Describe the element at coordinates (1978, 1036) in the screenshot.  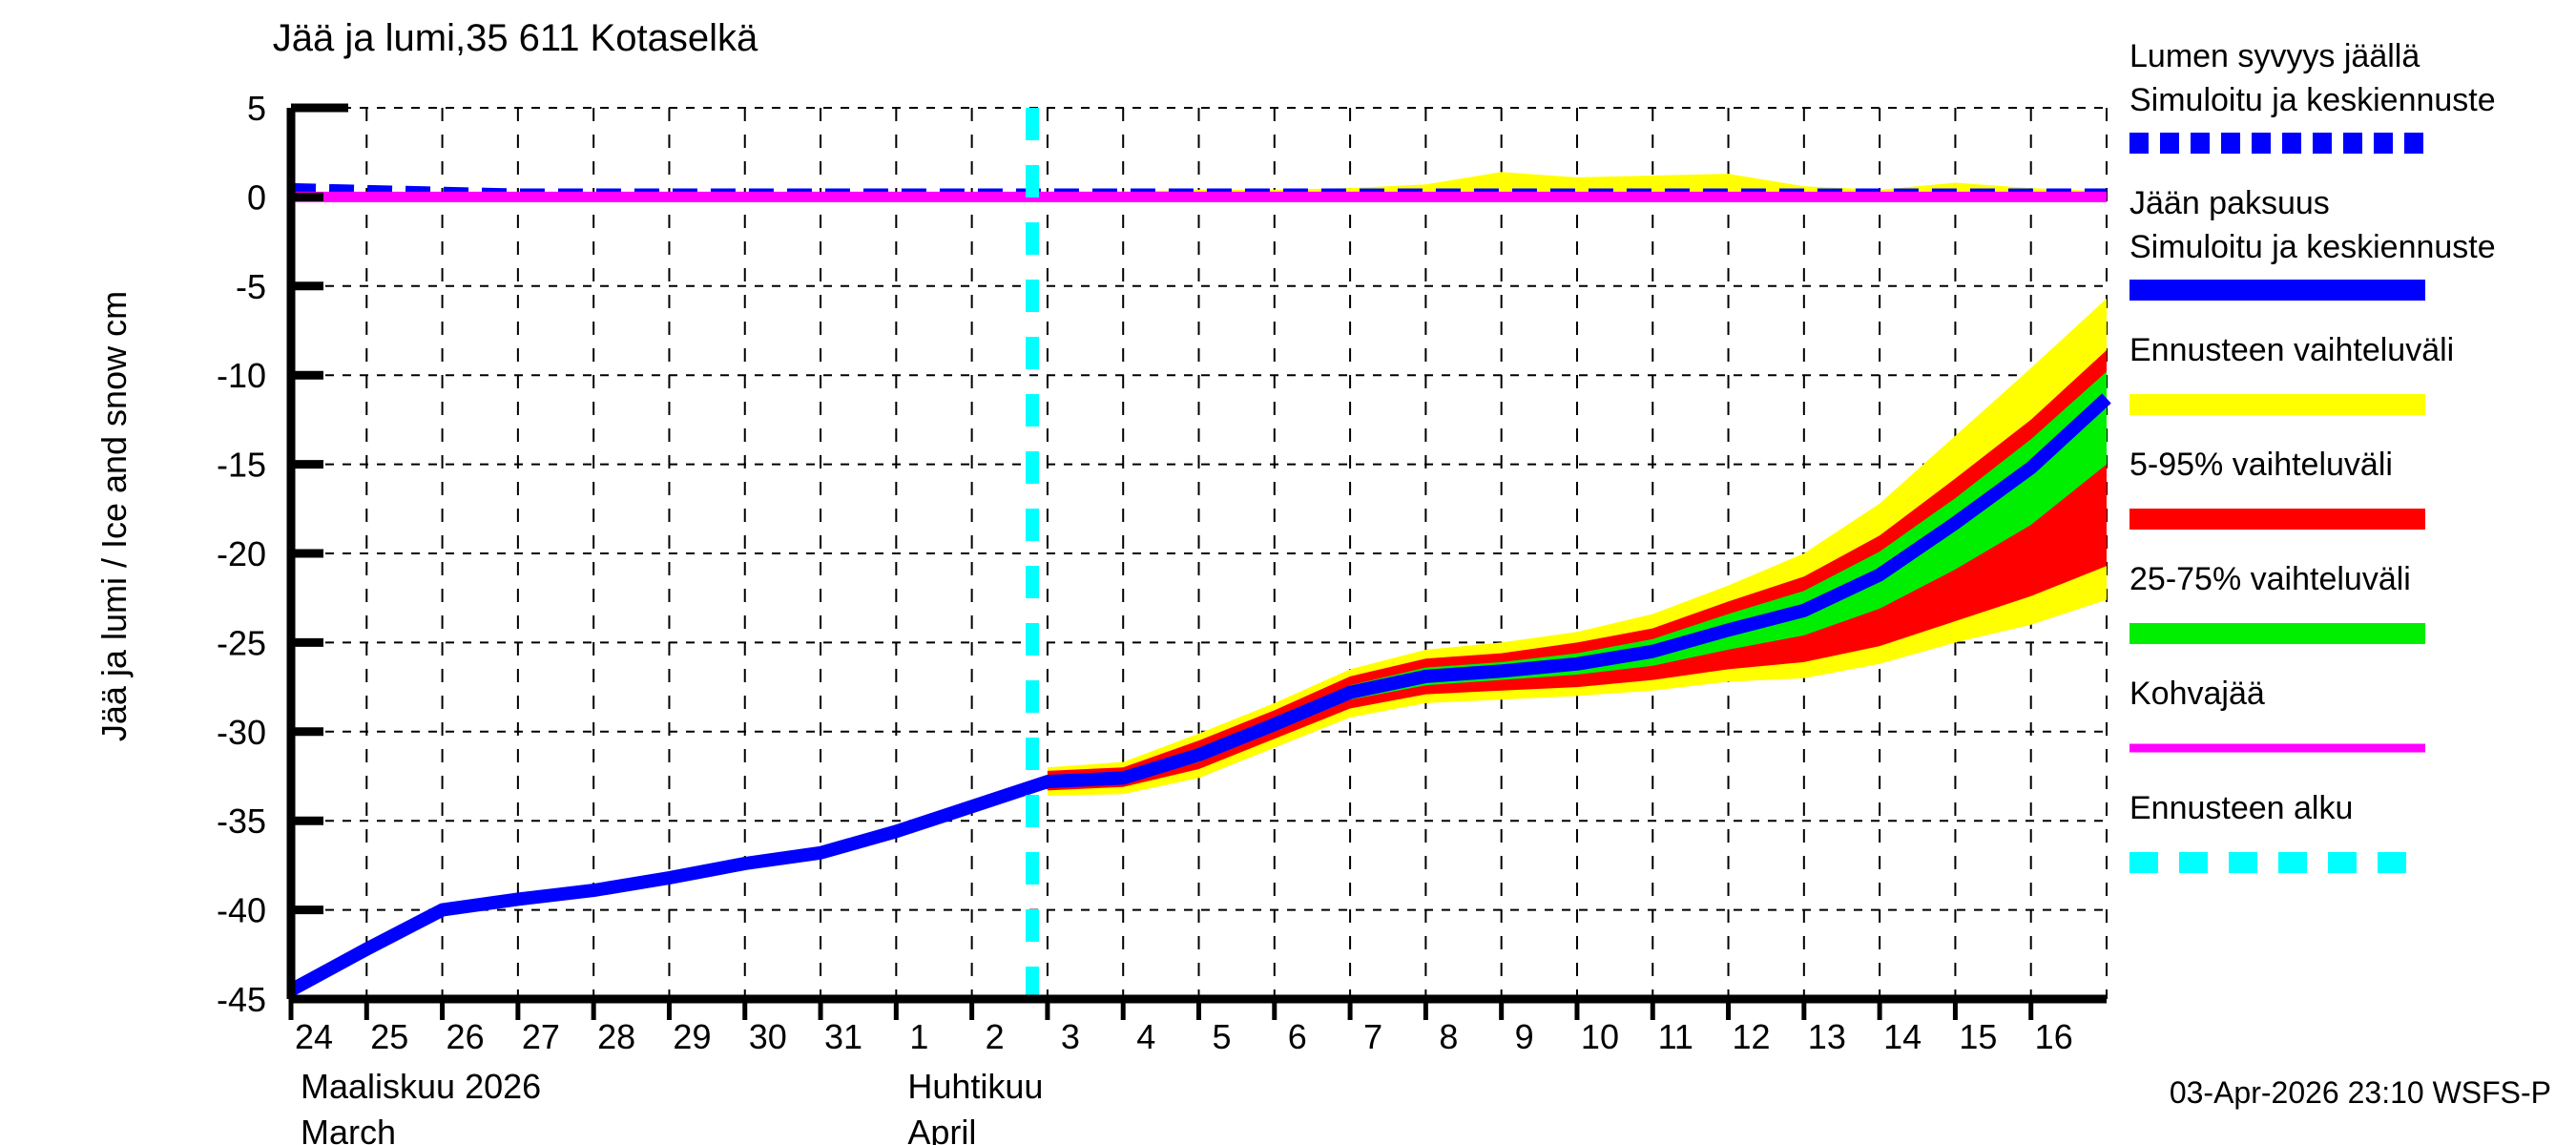
I see `x-tick-label: 15` at that location.